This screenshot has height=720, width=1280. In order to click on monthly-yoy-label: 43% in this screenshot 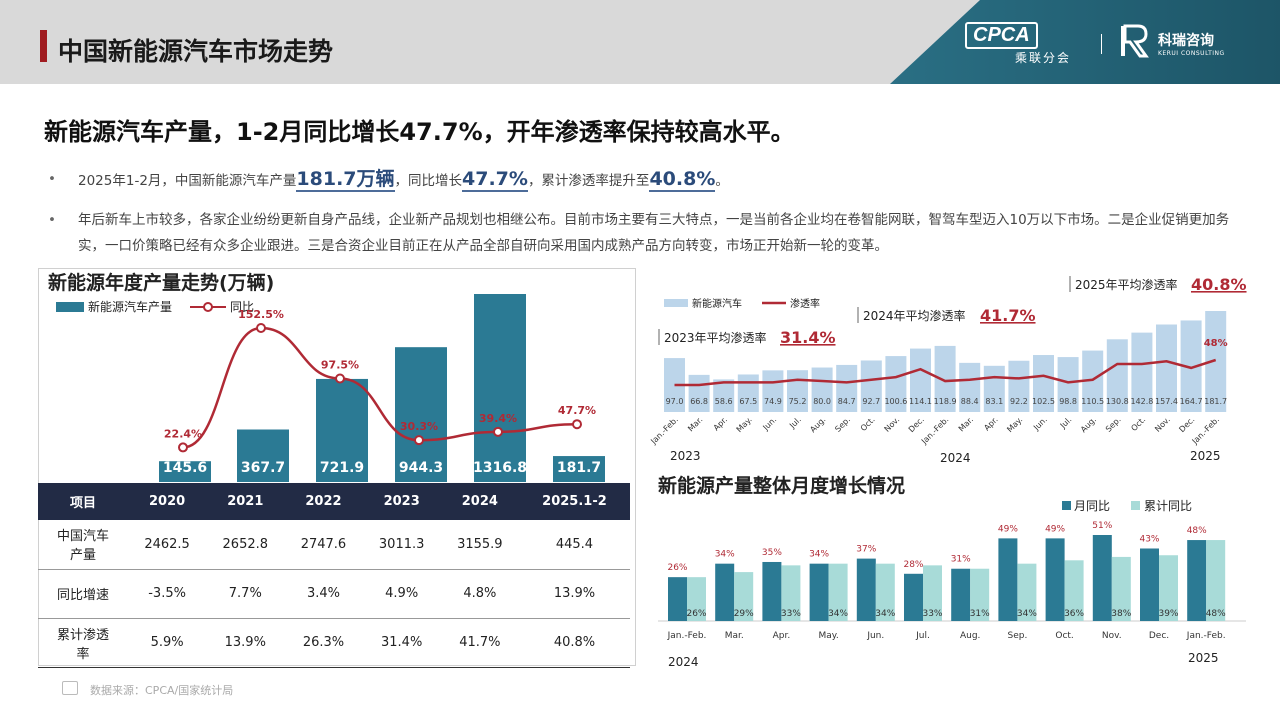, I will do `click(1149, 539)`.